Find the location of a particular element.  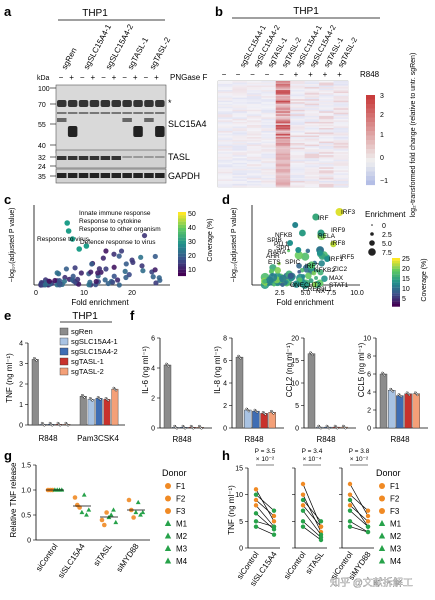

legend-label: sgSLC15A4-1 is located at coordinates (94, 341).